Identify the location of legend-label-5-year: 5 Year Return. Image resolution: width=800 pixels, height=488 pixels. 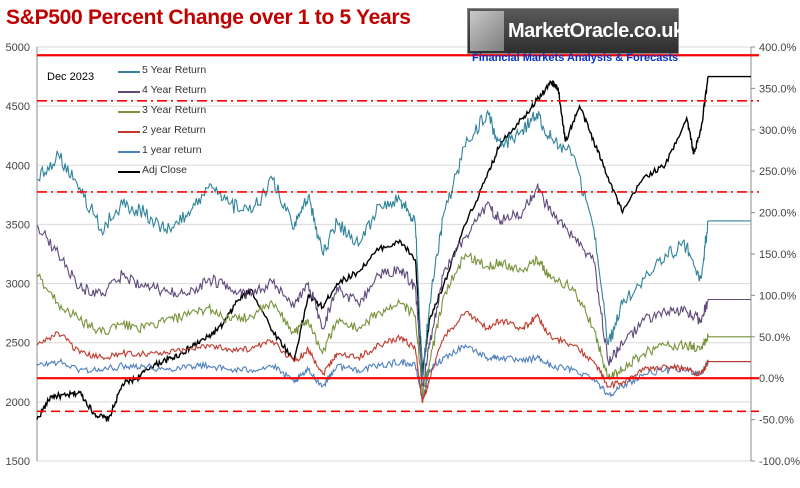
(174, 70).